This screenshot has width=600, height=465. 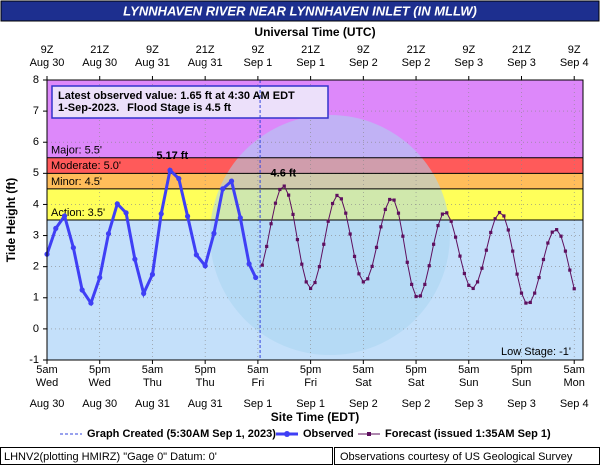 What do you see at coordinates (181, 434) in the screenshot?
I see `legend-label: Graph Created (5:30AM Sep 1, 2023)` at bounding box center [181, 434].